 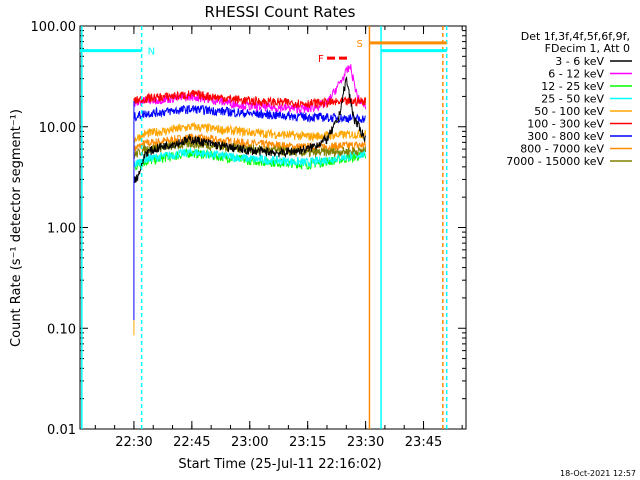 I want to click on legend-header-line1: Det 1f,3f,4f,5f,6f,9f,, so click(x=575, y=36).